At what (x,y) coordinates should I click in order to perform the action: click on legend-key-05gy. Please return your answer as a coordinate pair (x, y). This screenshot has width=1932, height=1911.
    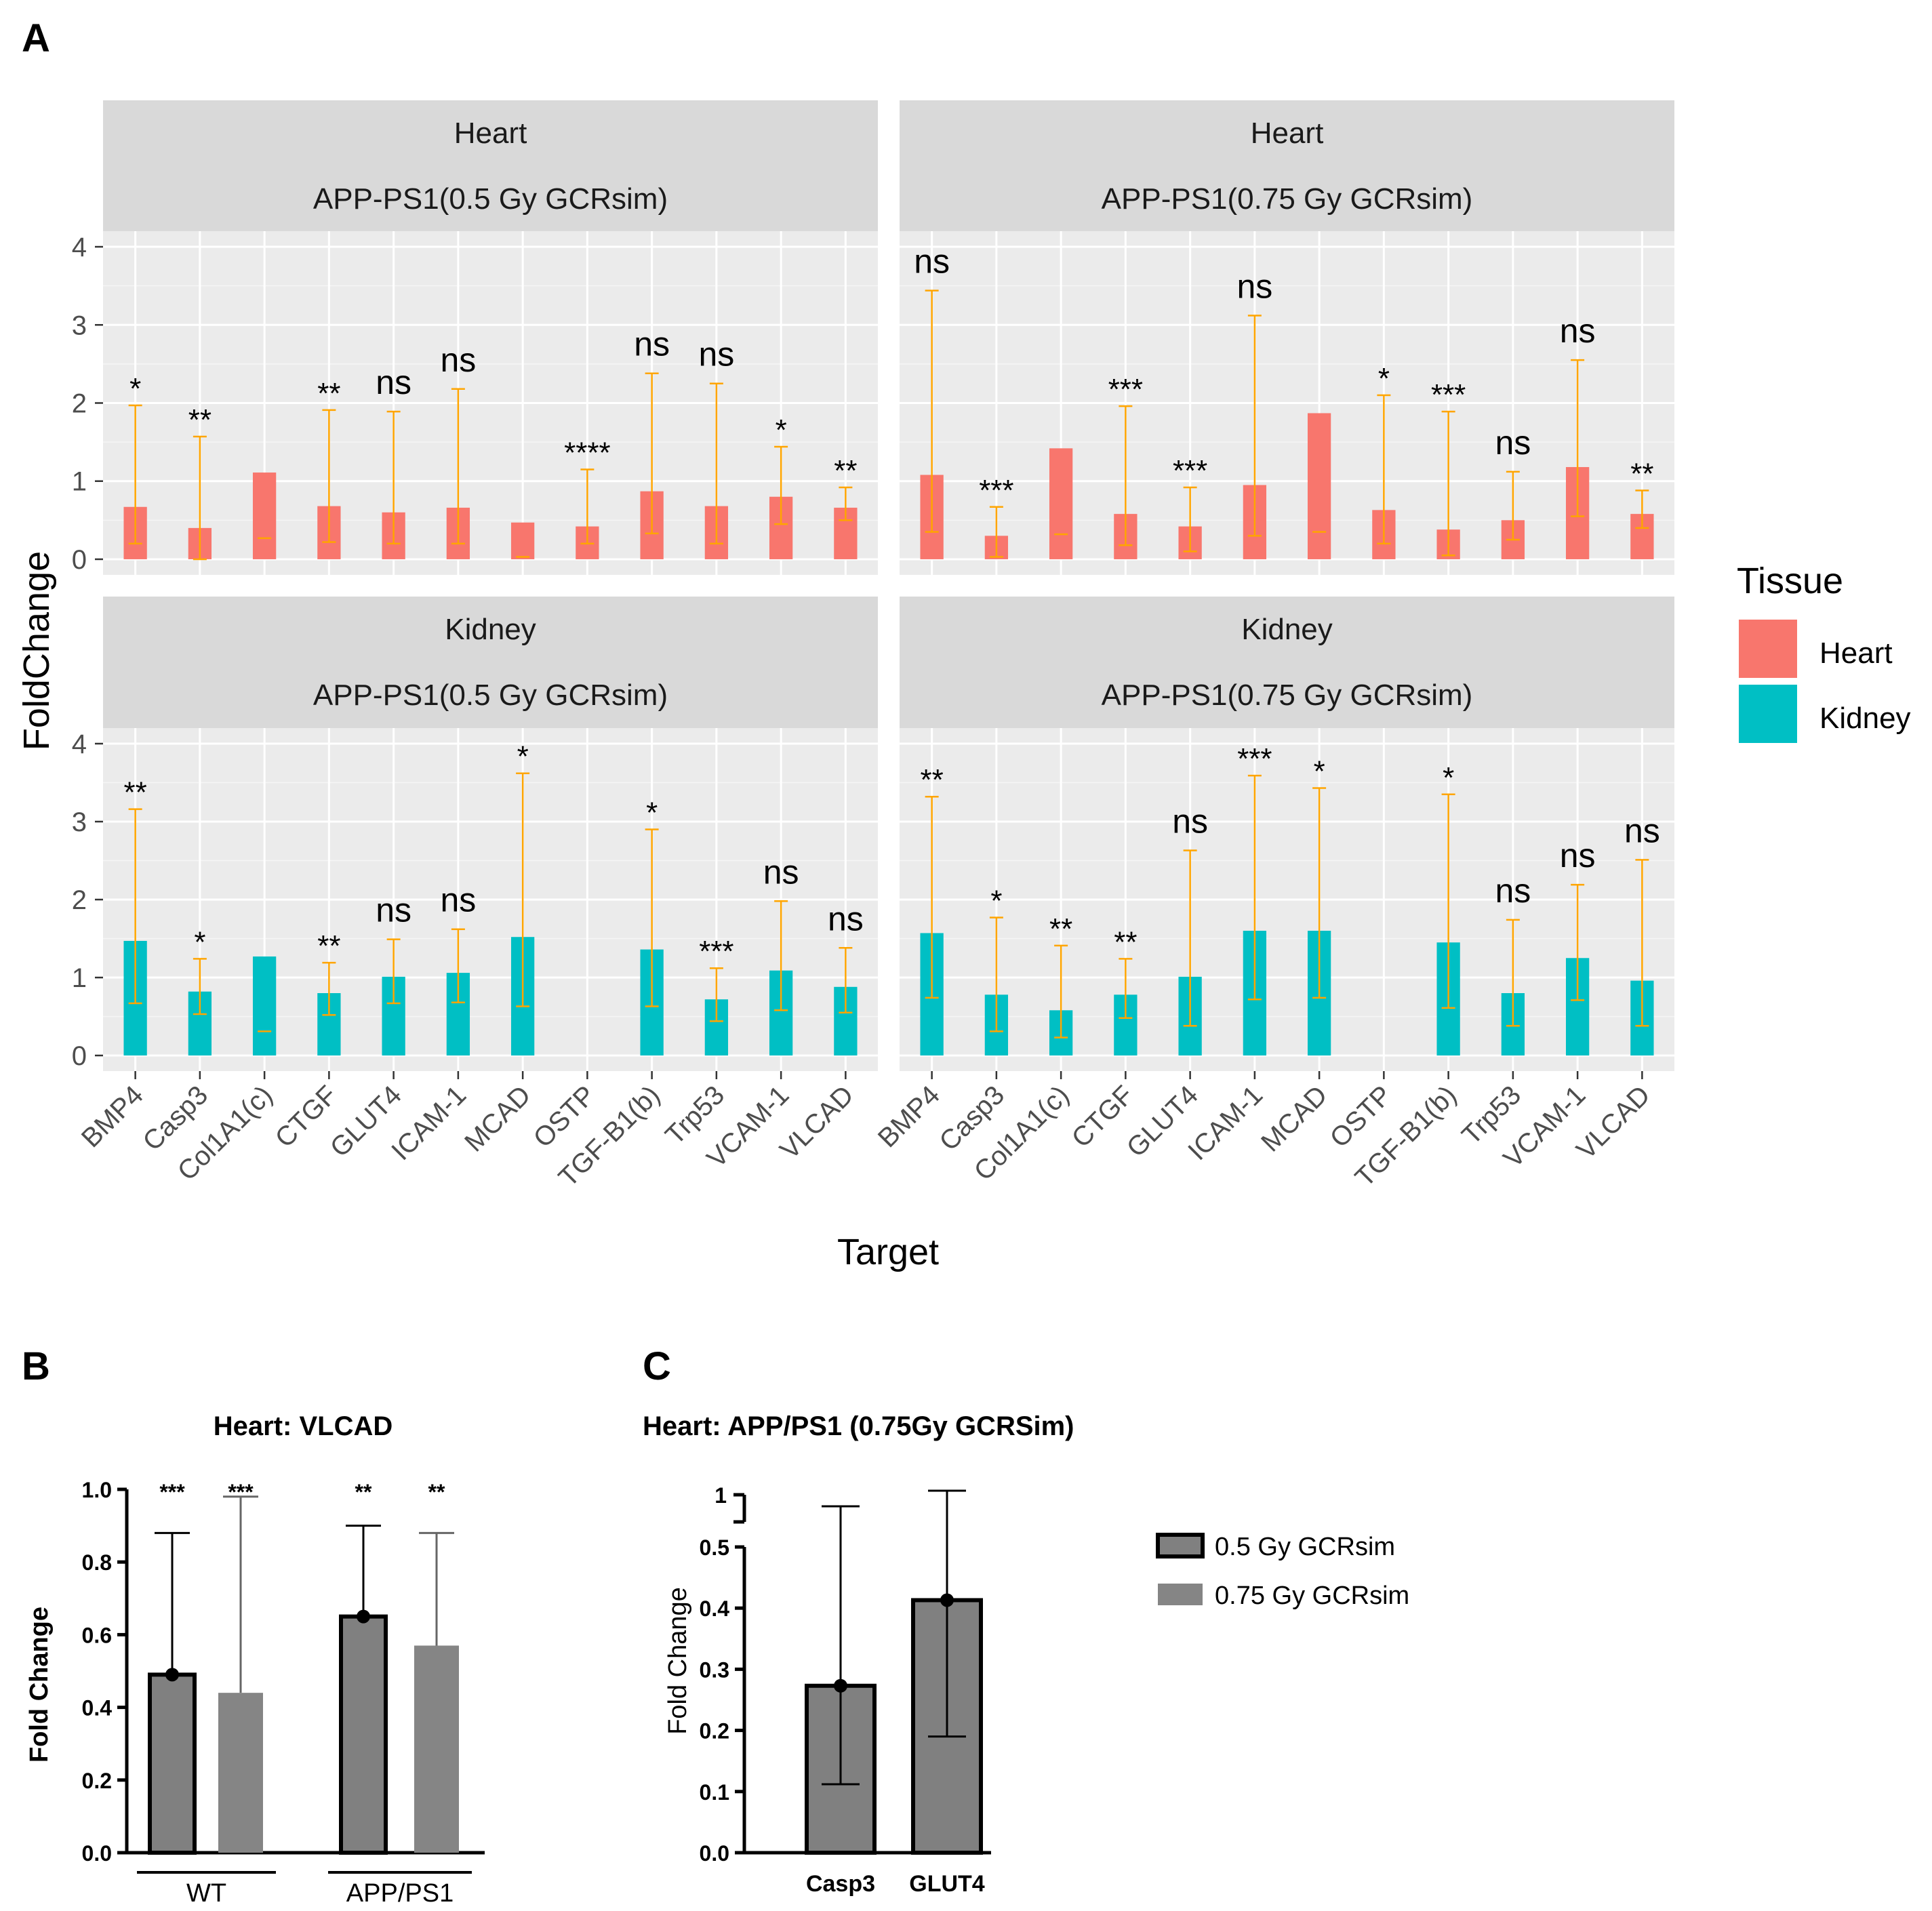
    Looking at the image, I should click on (1180, 1545).